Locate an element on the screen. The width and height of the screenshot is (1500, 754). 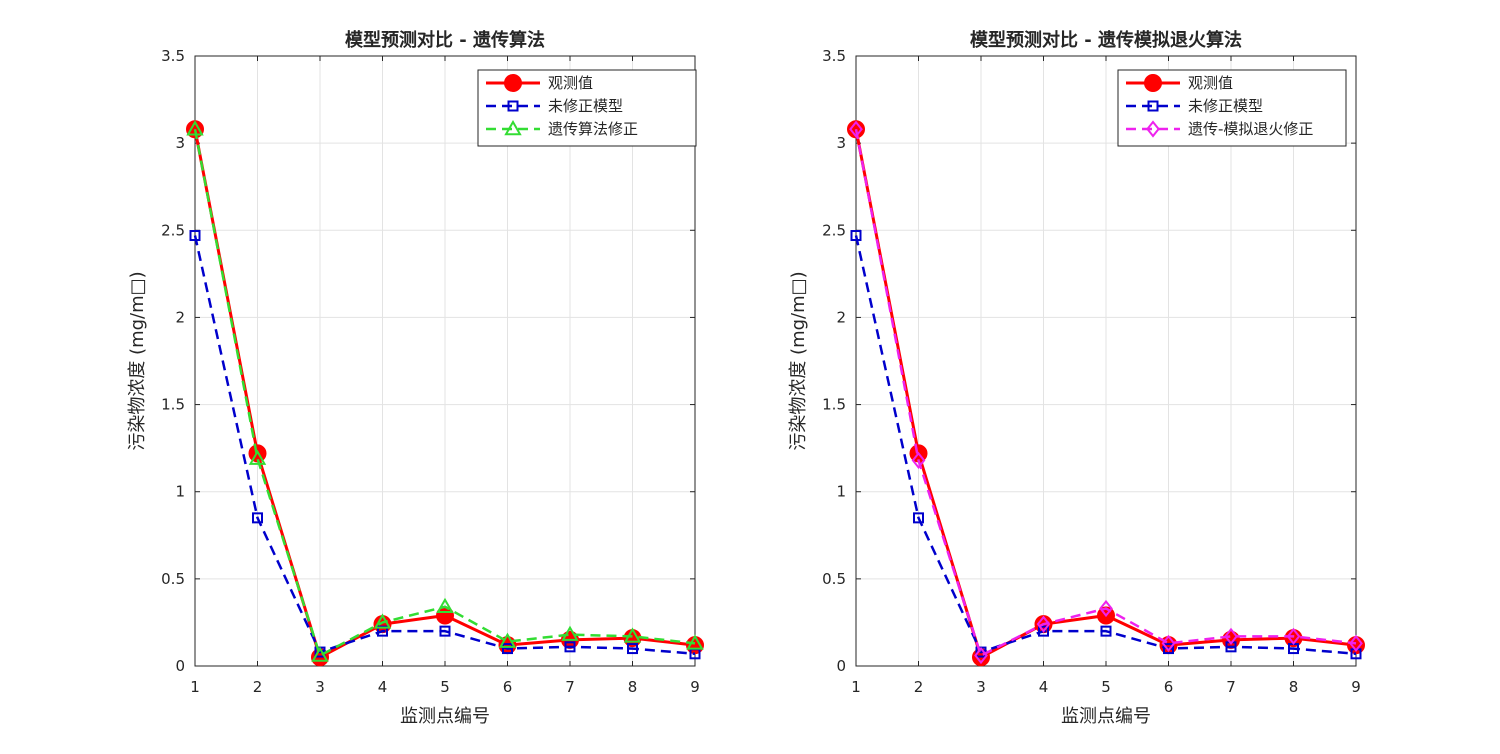
chart-title: 模型预测对比 - 遗传算法 is located at coordinates (445, 40).